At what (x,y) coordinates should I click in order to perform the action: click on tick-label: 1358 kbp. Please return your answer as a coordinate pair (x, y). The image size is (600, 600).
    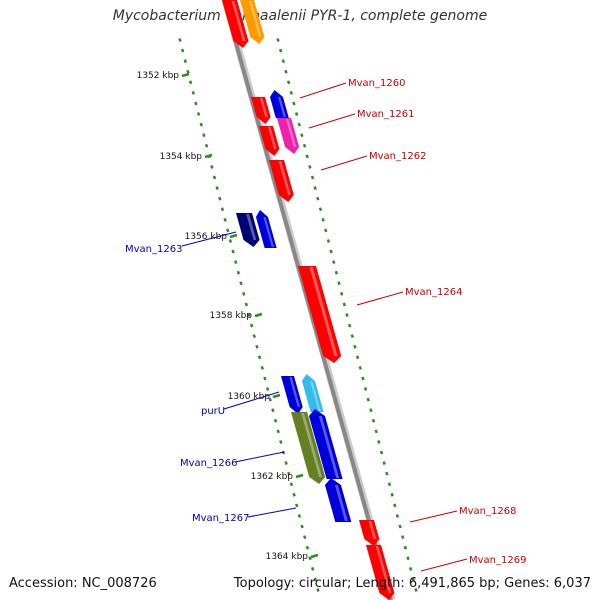
    Looking at the image, I should click on (231, 316).